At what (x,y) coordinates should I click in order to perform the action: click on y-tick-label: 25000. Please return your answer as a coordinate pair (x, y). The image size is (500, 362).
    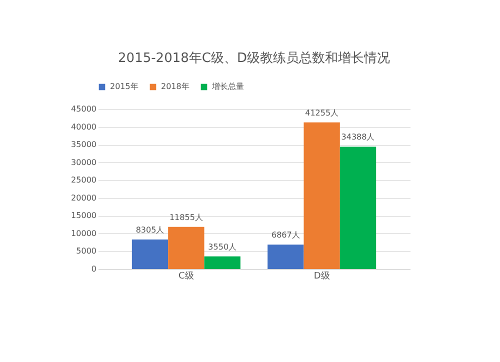
    Looking at the image, I should click on (83, 180).